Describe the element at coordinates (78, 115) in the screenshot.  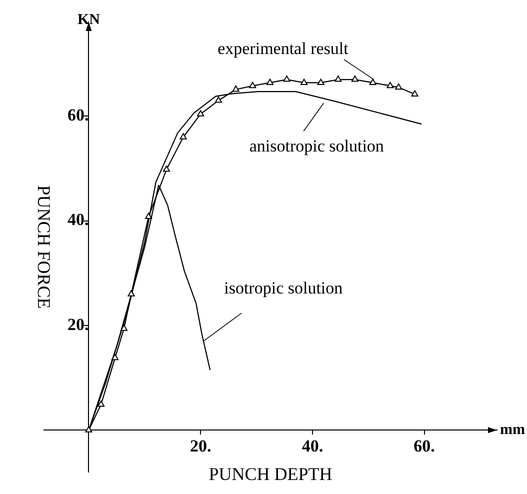
I see `y-tick-label: 60.` at that location.